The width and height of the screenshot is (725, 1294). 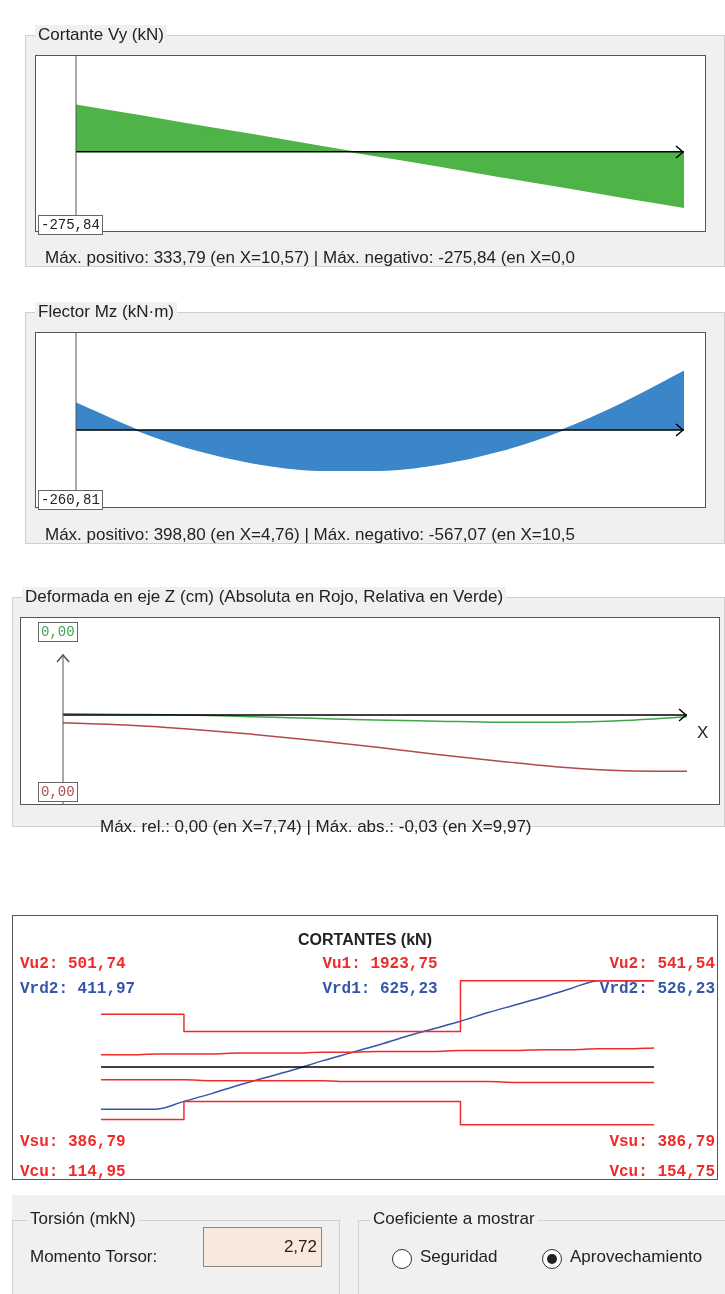 What do you see at coordinates (380, 964) in the screenshot?
I see `text: Vu1: 1923,75` at bounding box center [380, 964].